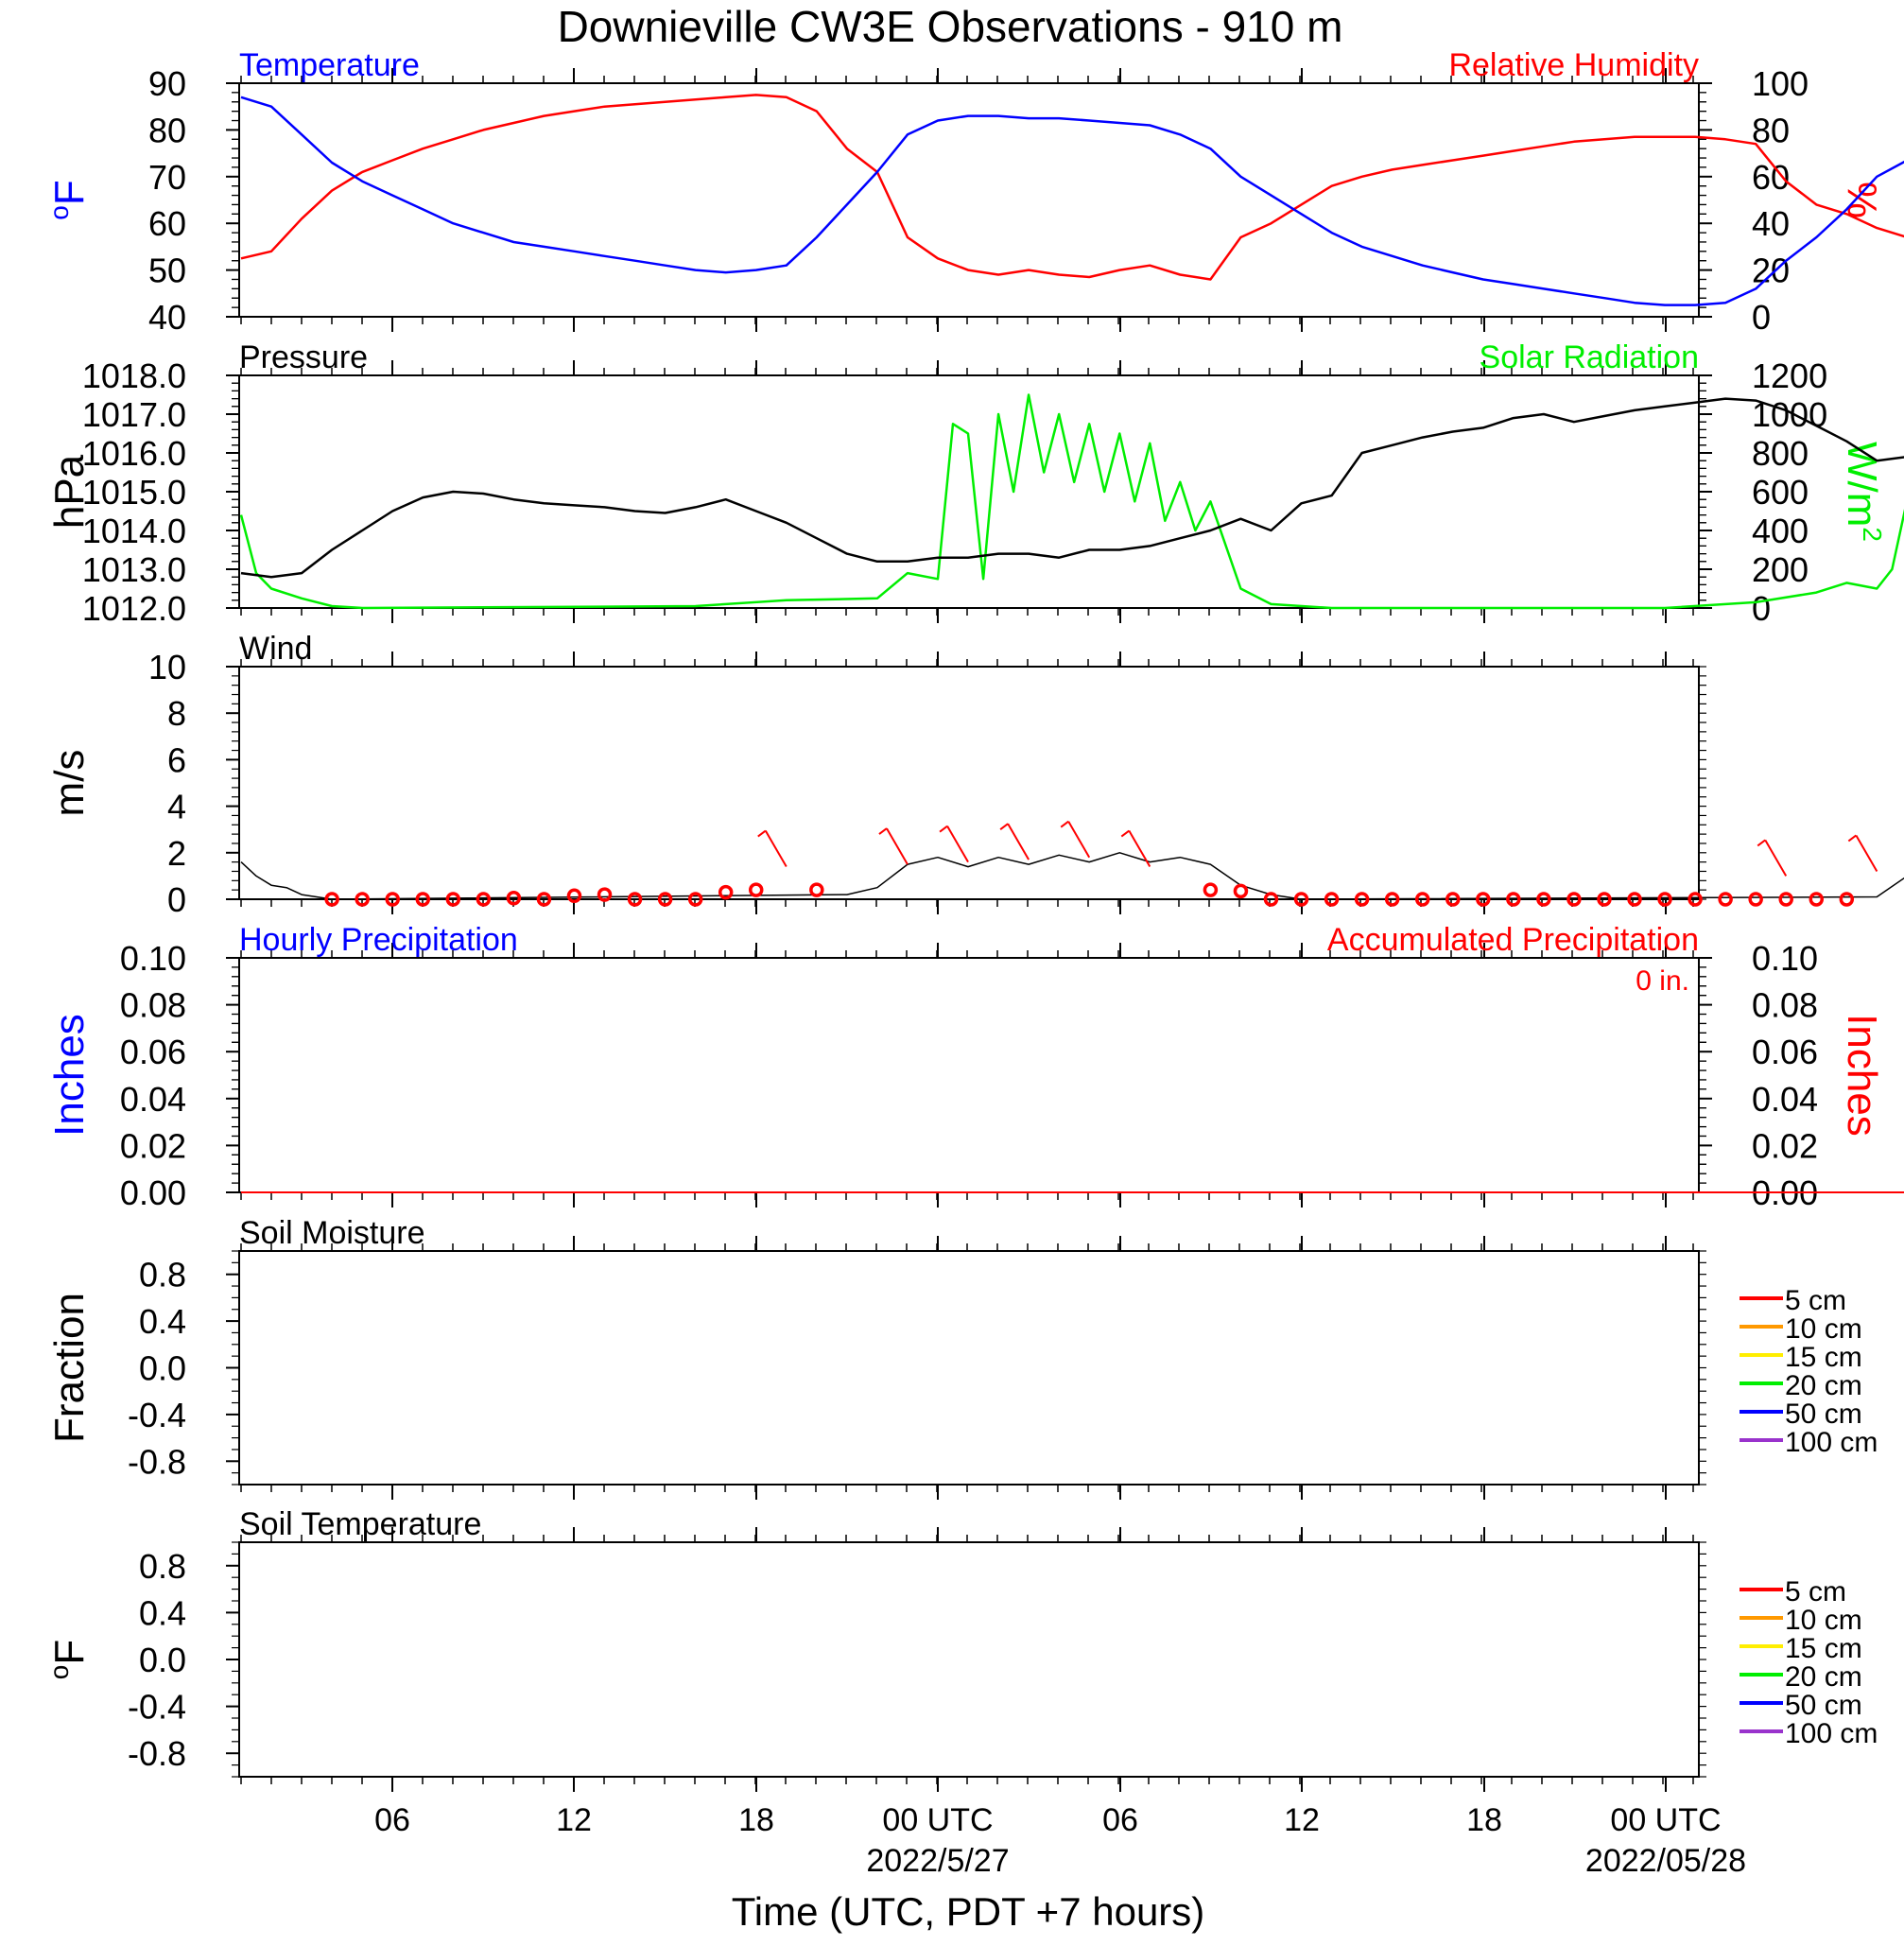 This screenshot has width=1904, height=1946. Describe the element at coordinates (134, 376) in the screenshot. I see `y-tick-label-left: 1018.0` at that location.